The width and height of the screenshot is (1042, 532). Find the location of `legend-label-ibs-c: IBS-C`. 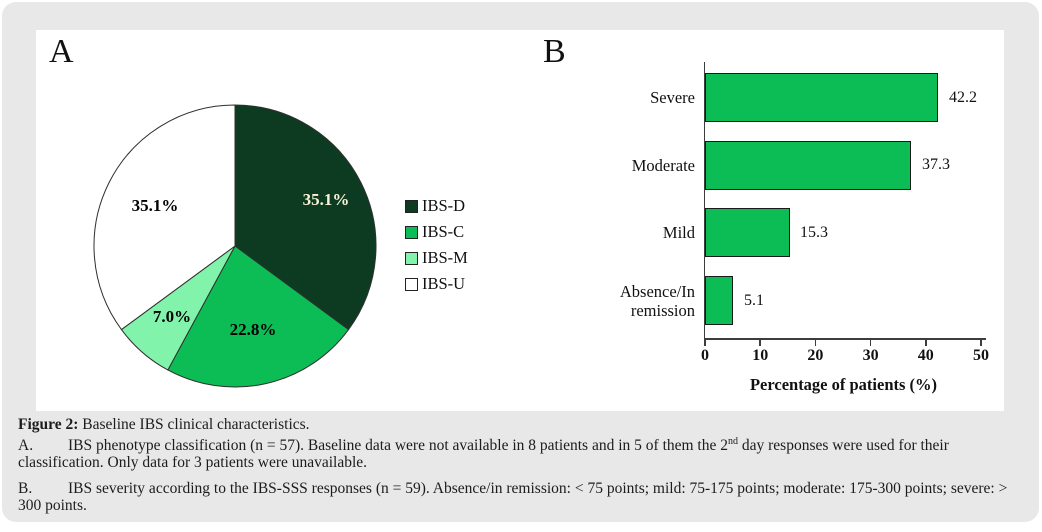

legend-label-ibs-c: IBS-C is located at coordinates (443, 231).